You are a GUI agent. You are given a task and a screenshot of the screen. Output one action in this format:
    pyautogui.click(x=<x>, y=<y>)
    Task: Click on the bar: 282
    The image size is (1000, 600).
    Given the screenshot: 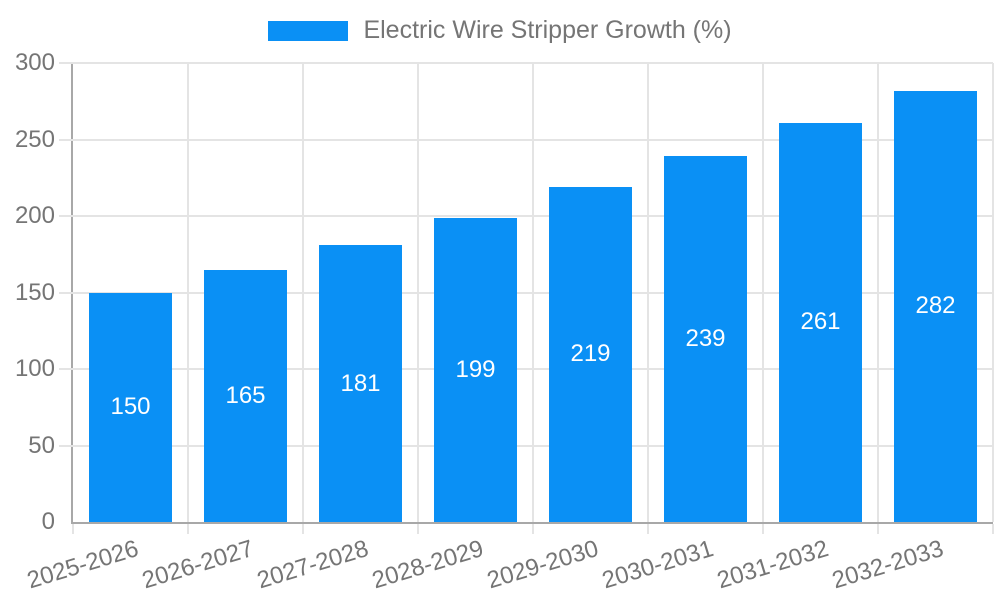 What is the action you would take?
    pyautogui.click(x=935, y=306)
    